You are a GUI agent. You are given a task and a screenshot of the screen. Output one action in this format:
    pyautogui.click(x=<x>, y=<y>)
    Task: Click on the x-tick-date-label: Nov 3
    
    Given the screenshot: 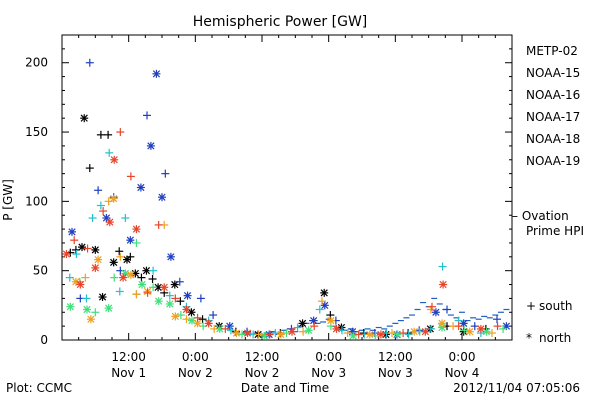 What is the action you would take?
    pyautogui.click(x=328, y=373)
    